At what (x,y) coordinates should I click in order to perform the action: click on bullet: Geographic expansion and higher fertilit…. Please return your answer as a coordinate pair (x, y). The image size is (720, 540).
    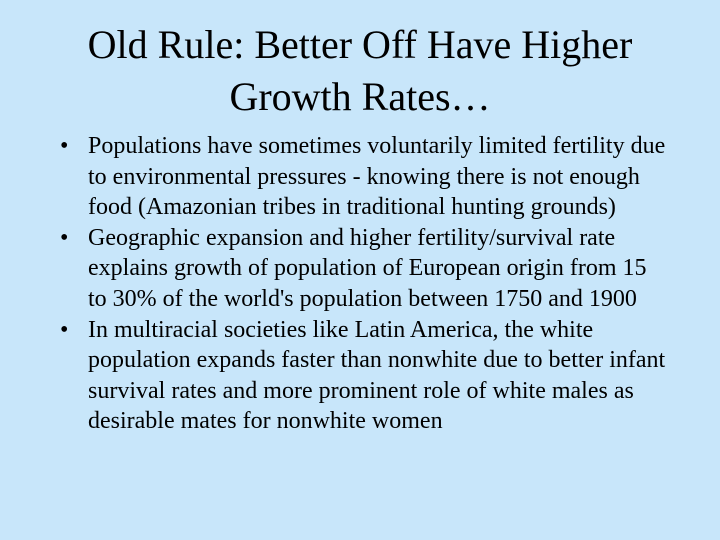
    Looking at the image, I should click on (364, 269).